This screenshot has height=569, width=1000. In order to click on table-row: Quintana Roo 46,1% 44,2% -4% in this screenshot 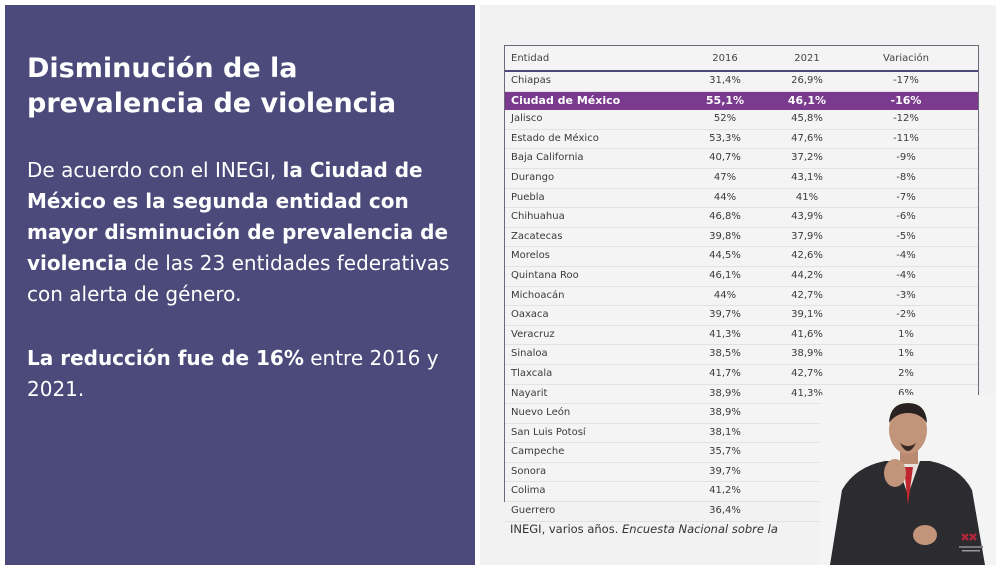, I will do `click(741, 277)`.